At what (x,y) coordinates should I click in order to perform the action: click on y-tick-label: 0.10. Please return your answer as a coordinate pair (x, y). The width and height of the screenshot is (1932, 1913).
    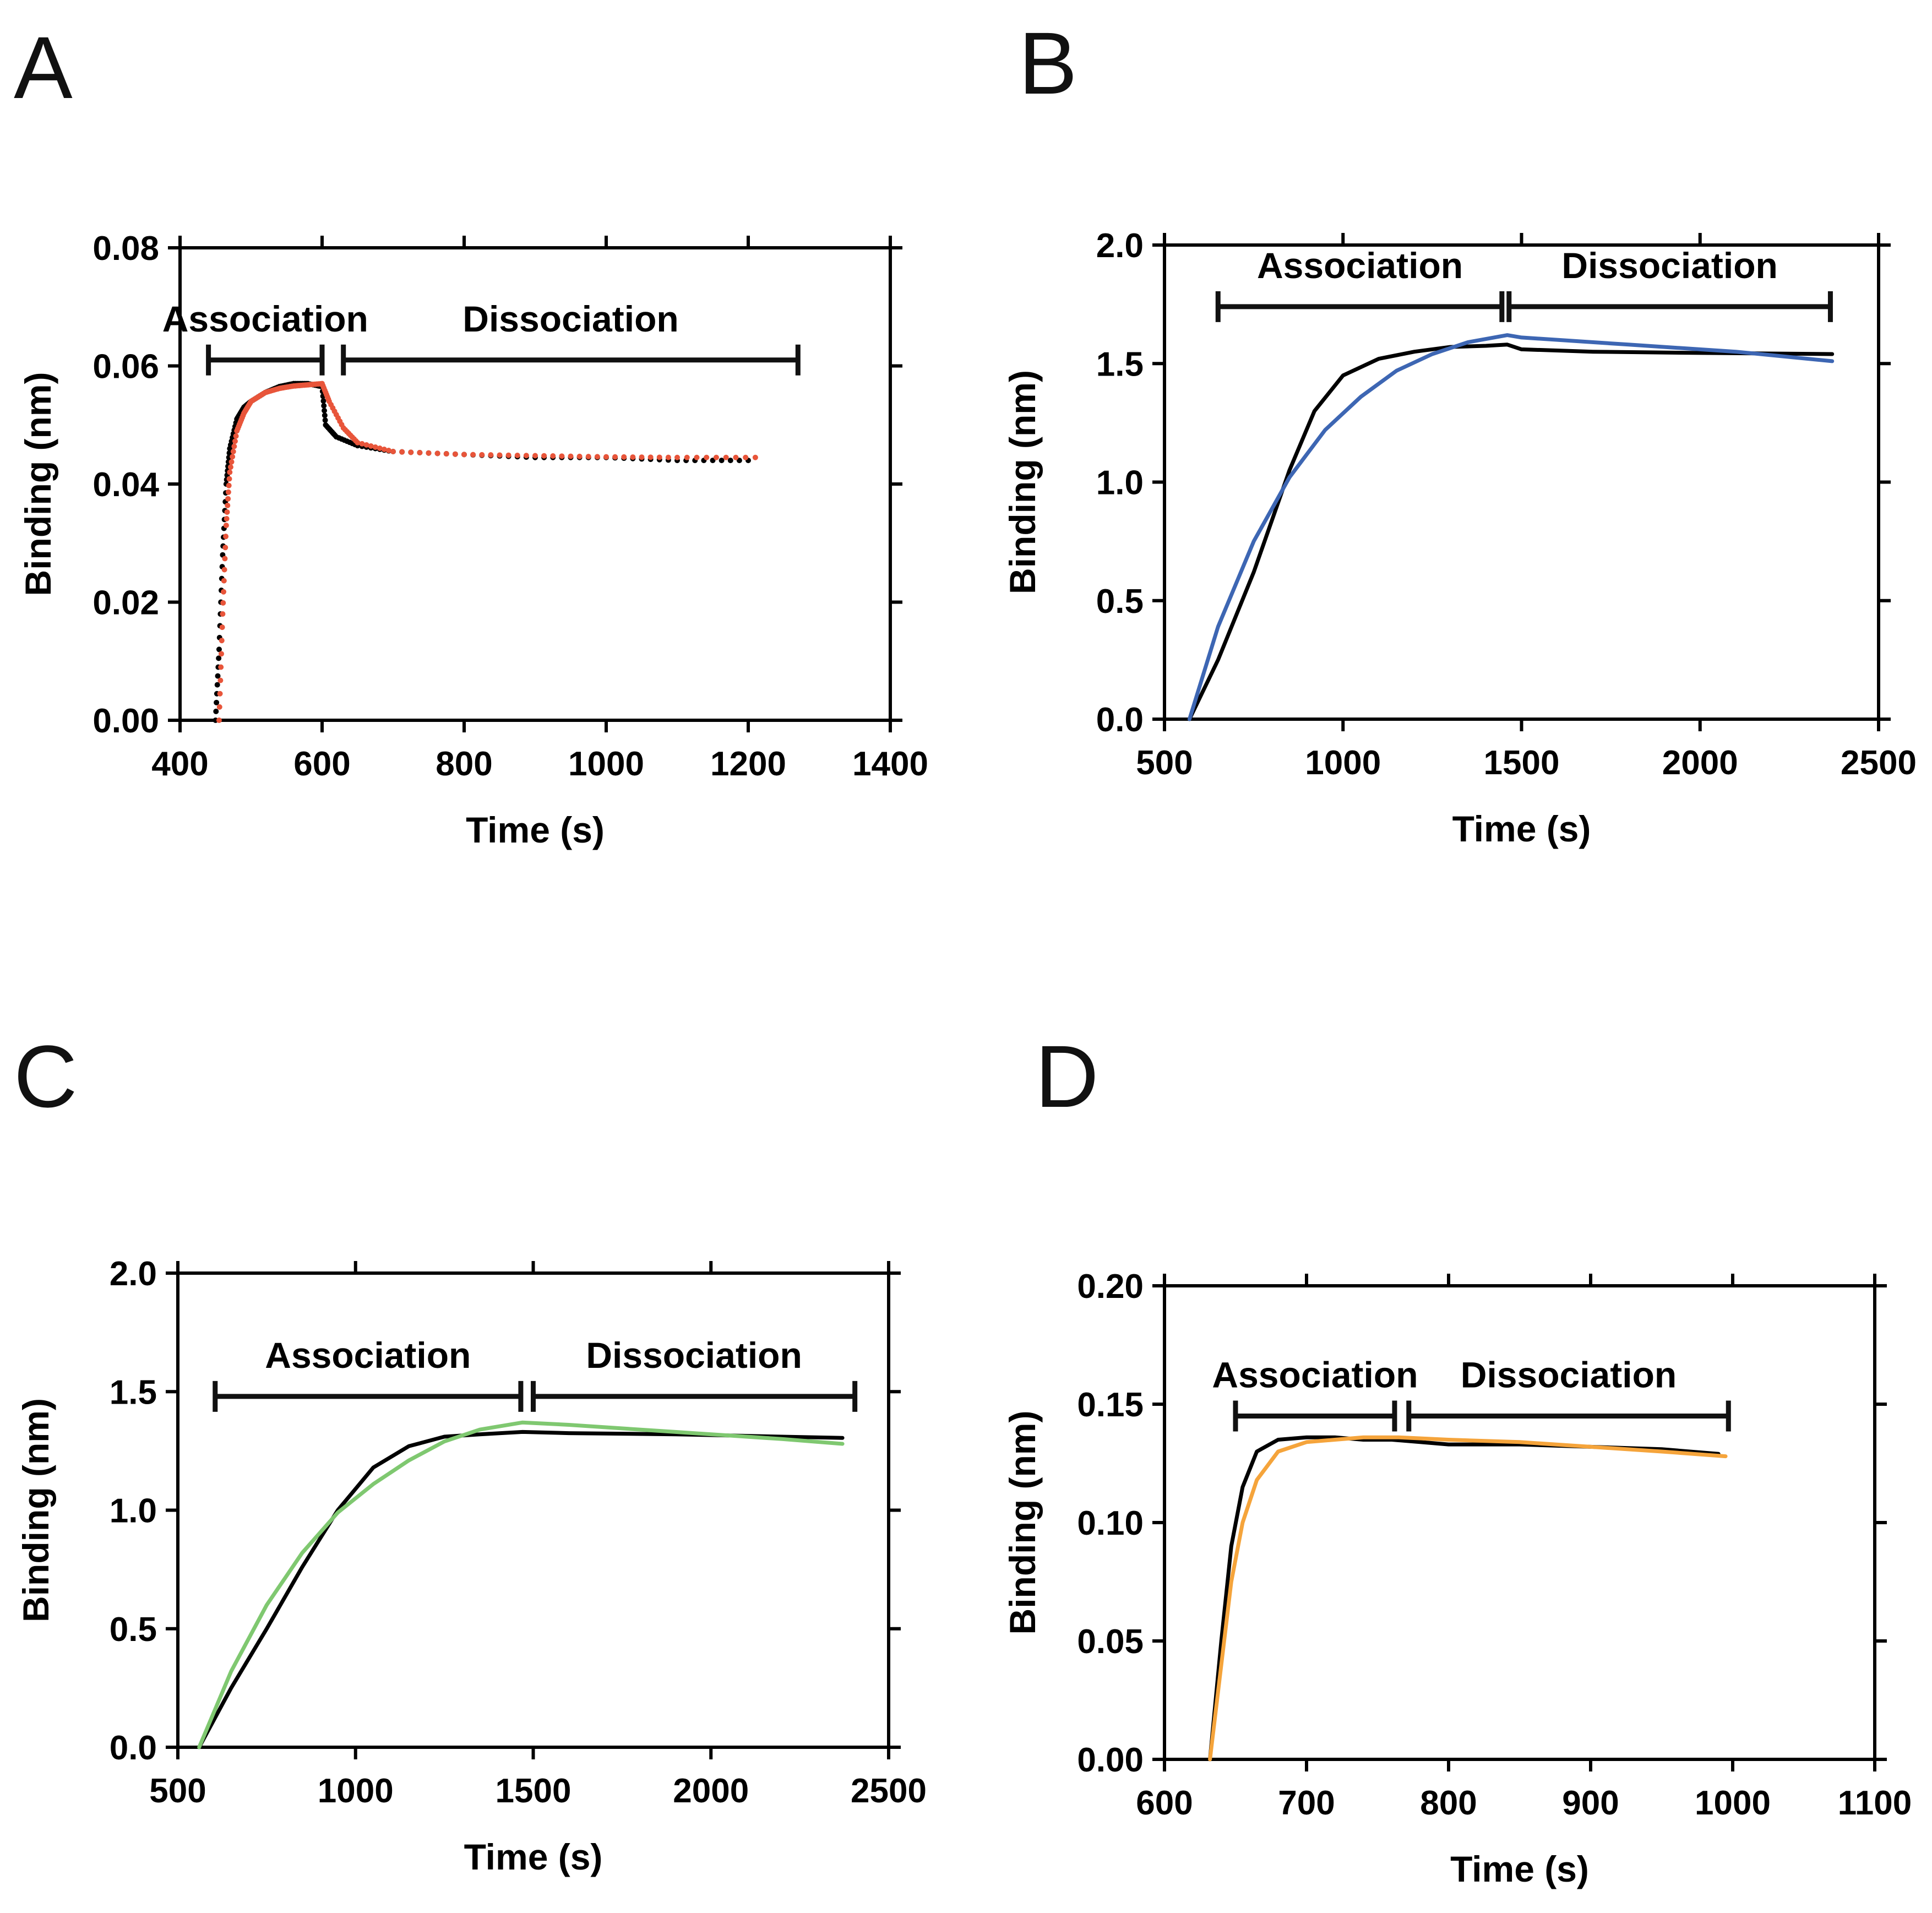
    Looking at the image, I should click on (1110, 1523).